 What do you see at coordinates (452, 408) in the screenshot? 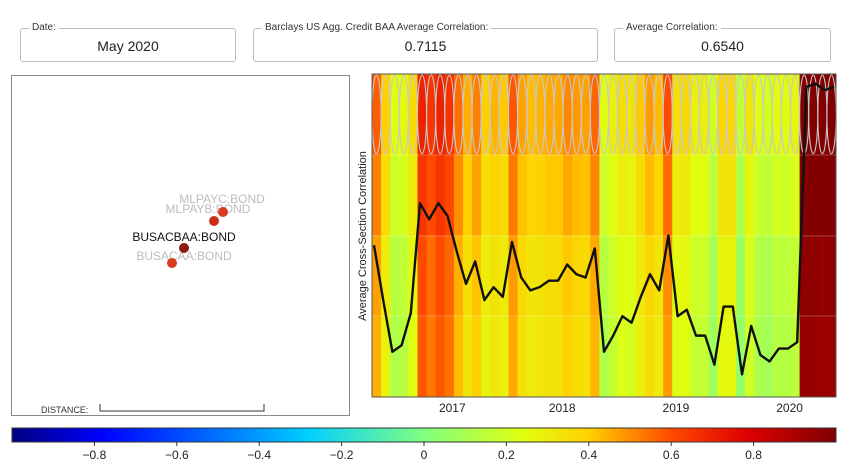
I see `x-tick-label: 2017` at bounding box center [452, 408].